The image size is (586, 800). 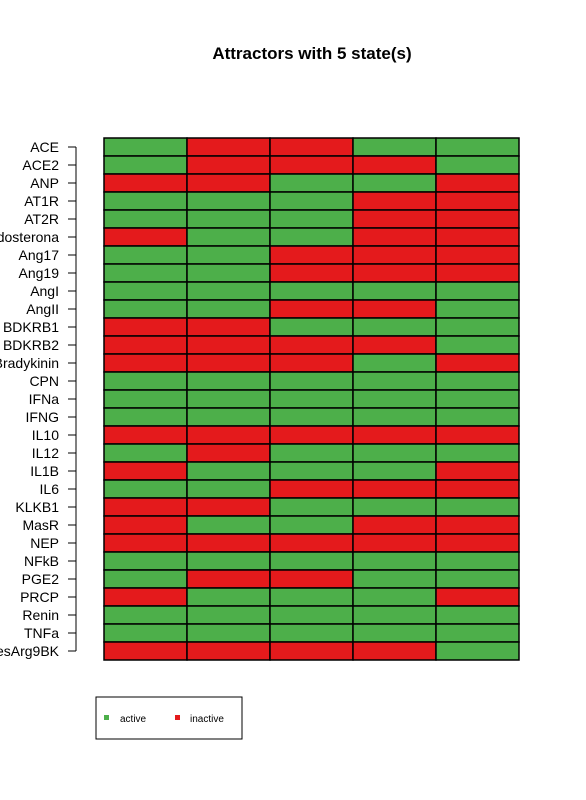 What do you see at coordinates (50, 489) in the screenshot?
I see `y-tick-label: IL6` at bounding box center [50, 489].